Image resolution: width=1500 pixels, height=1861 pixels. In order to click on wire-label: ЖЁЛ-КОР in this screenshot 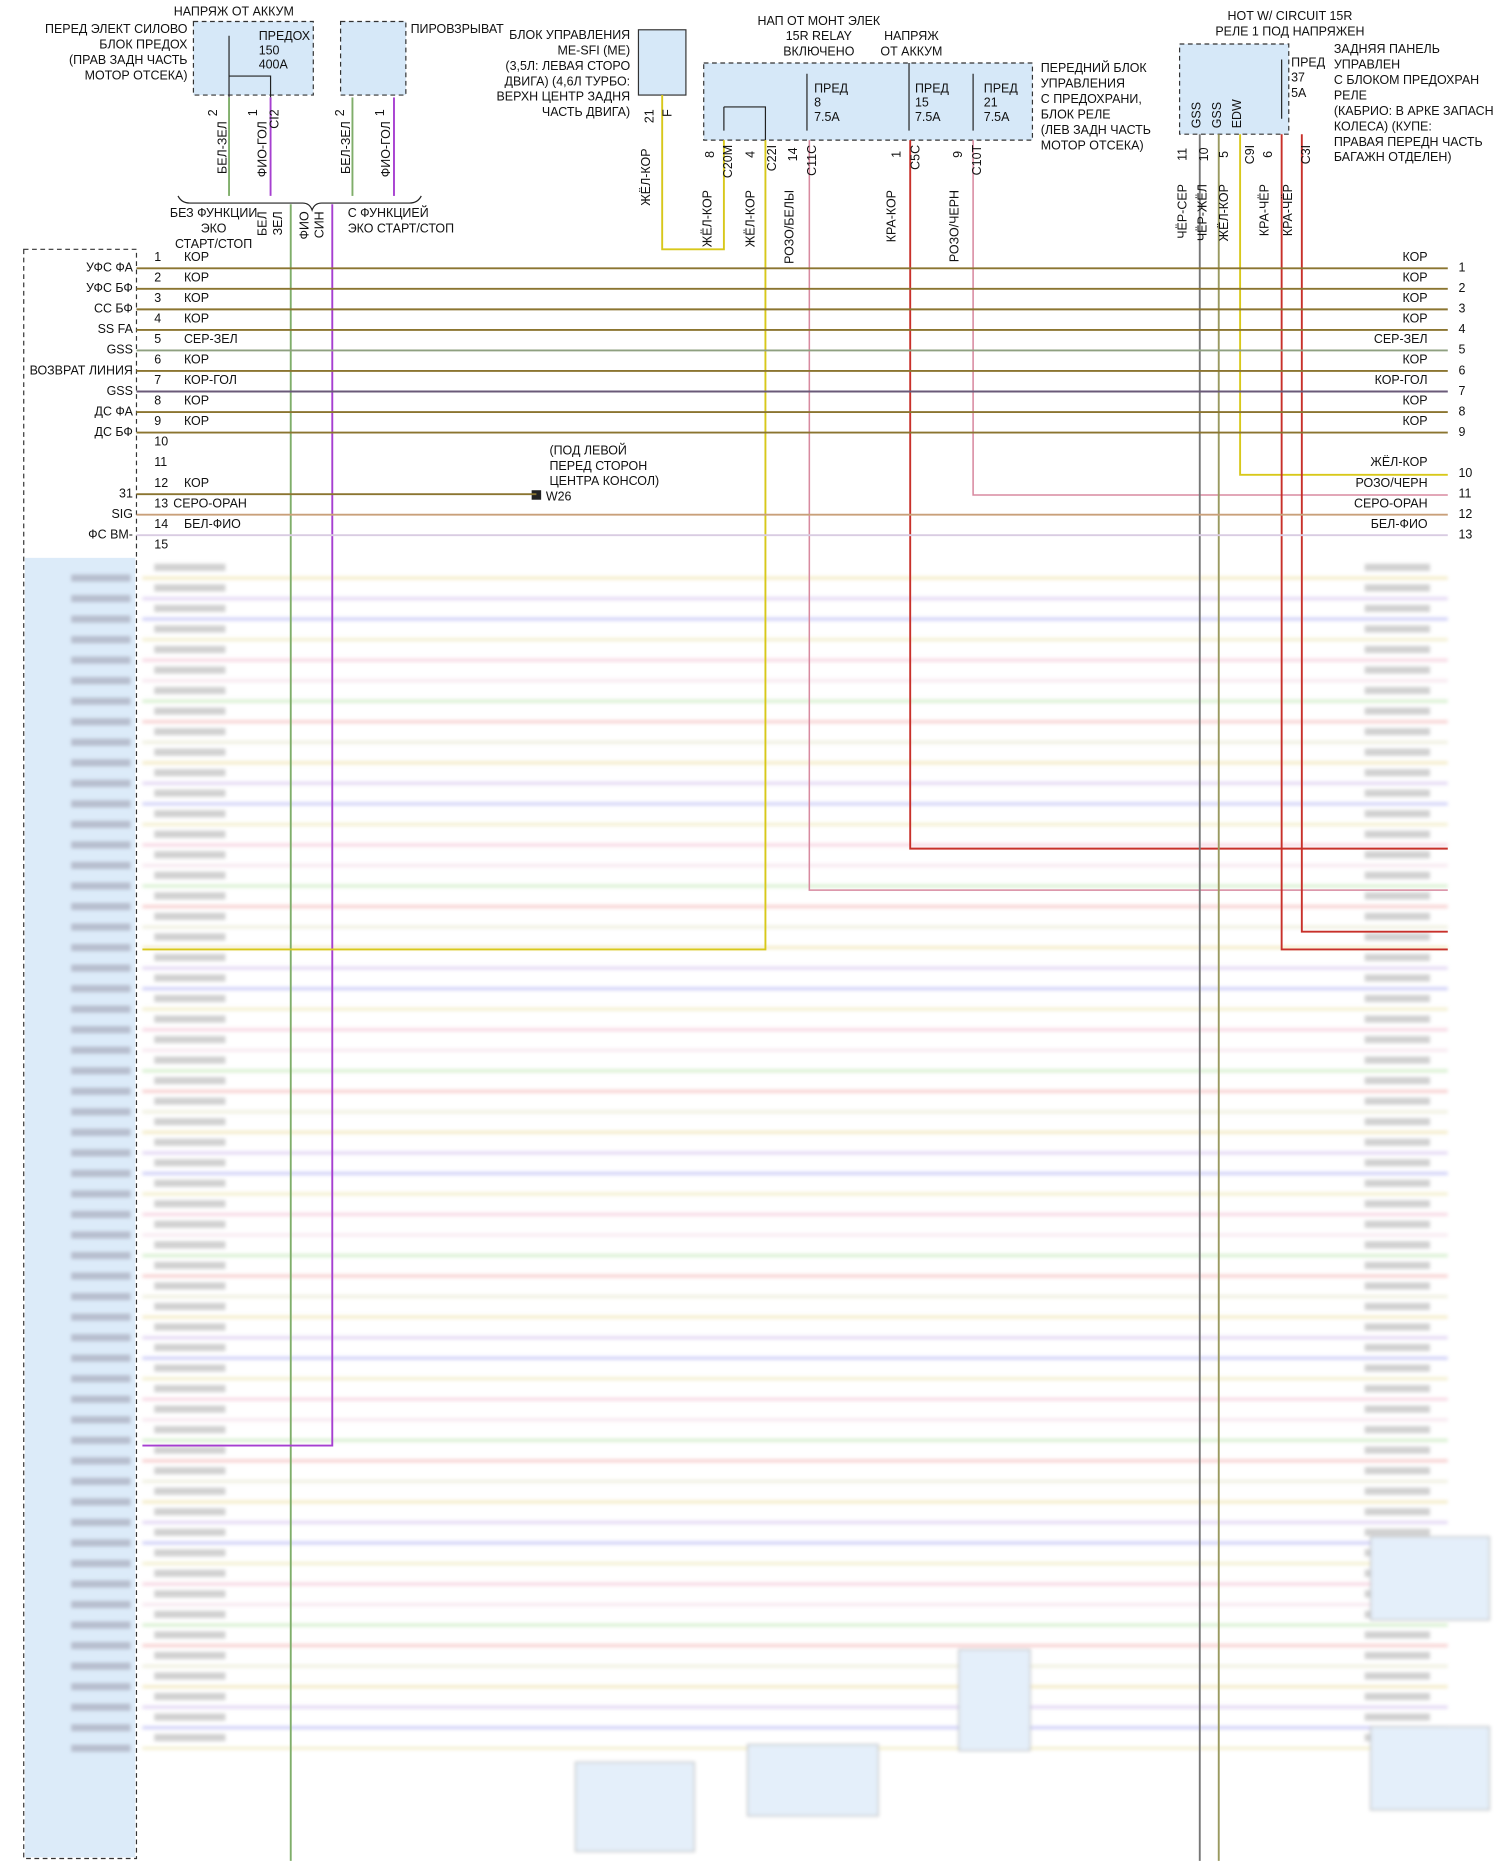, I will do `click(1398, 462)`.